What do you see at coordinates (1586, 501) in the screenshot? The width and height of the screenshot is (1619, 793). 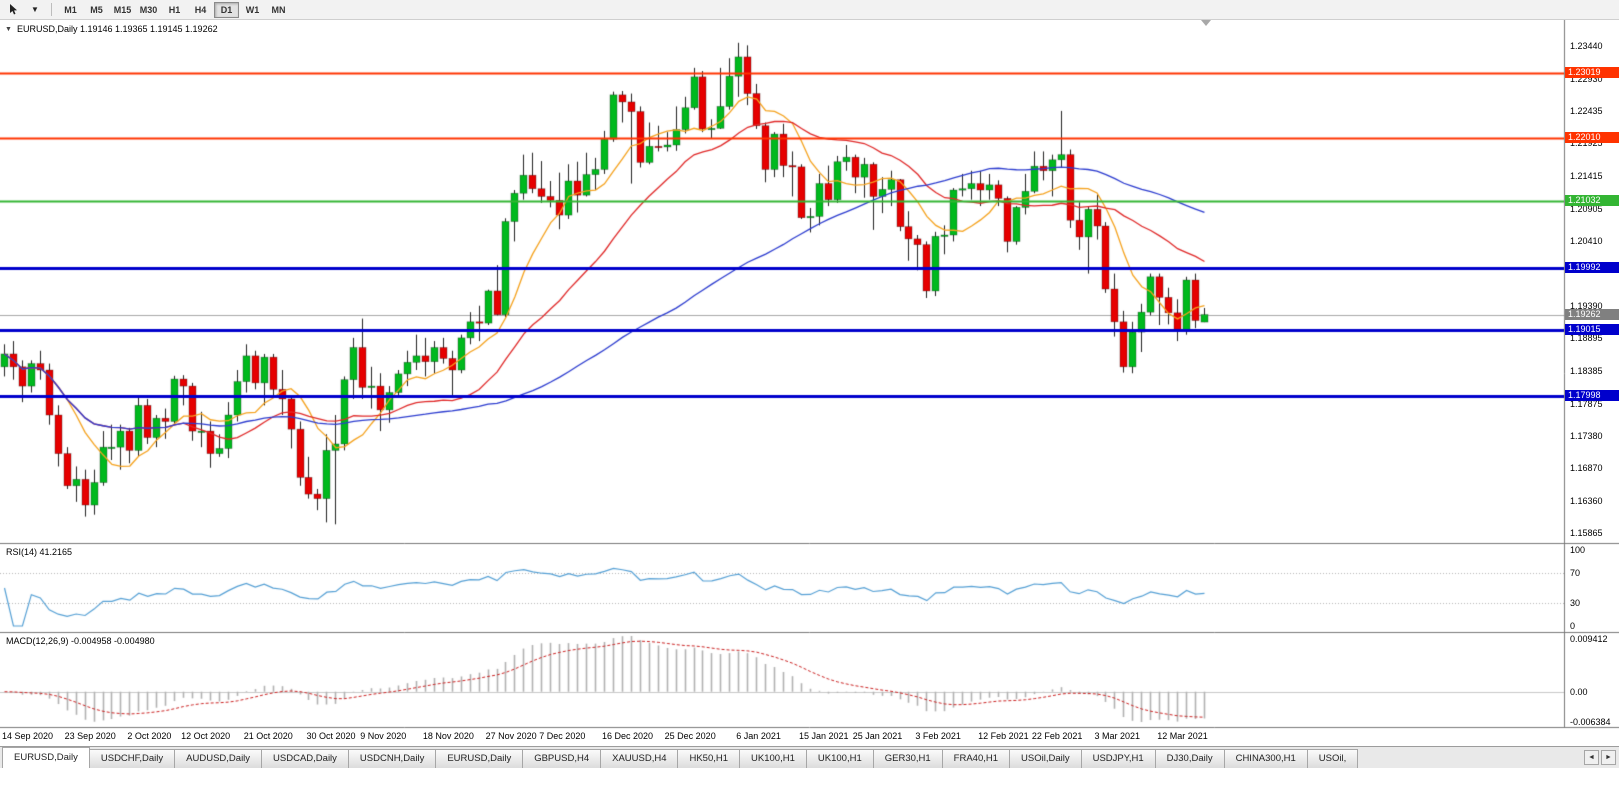 I see `price-axis-tick: 1.16360` at bounding box center [1586, 501].